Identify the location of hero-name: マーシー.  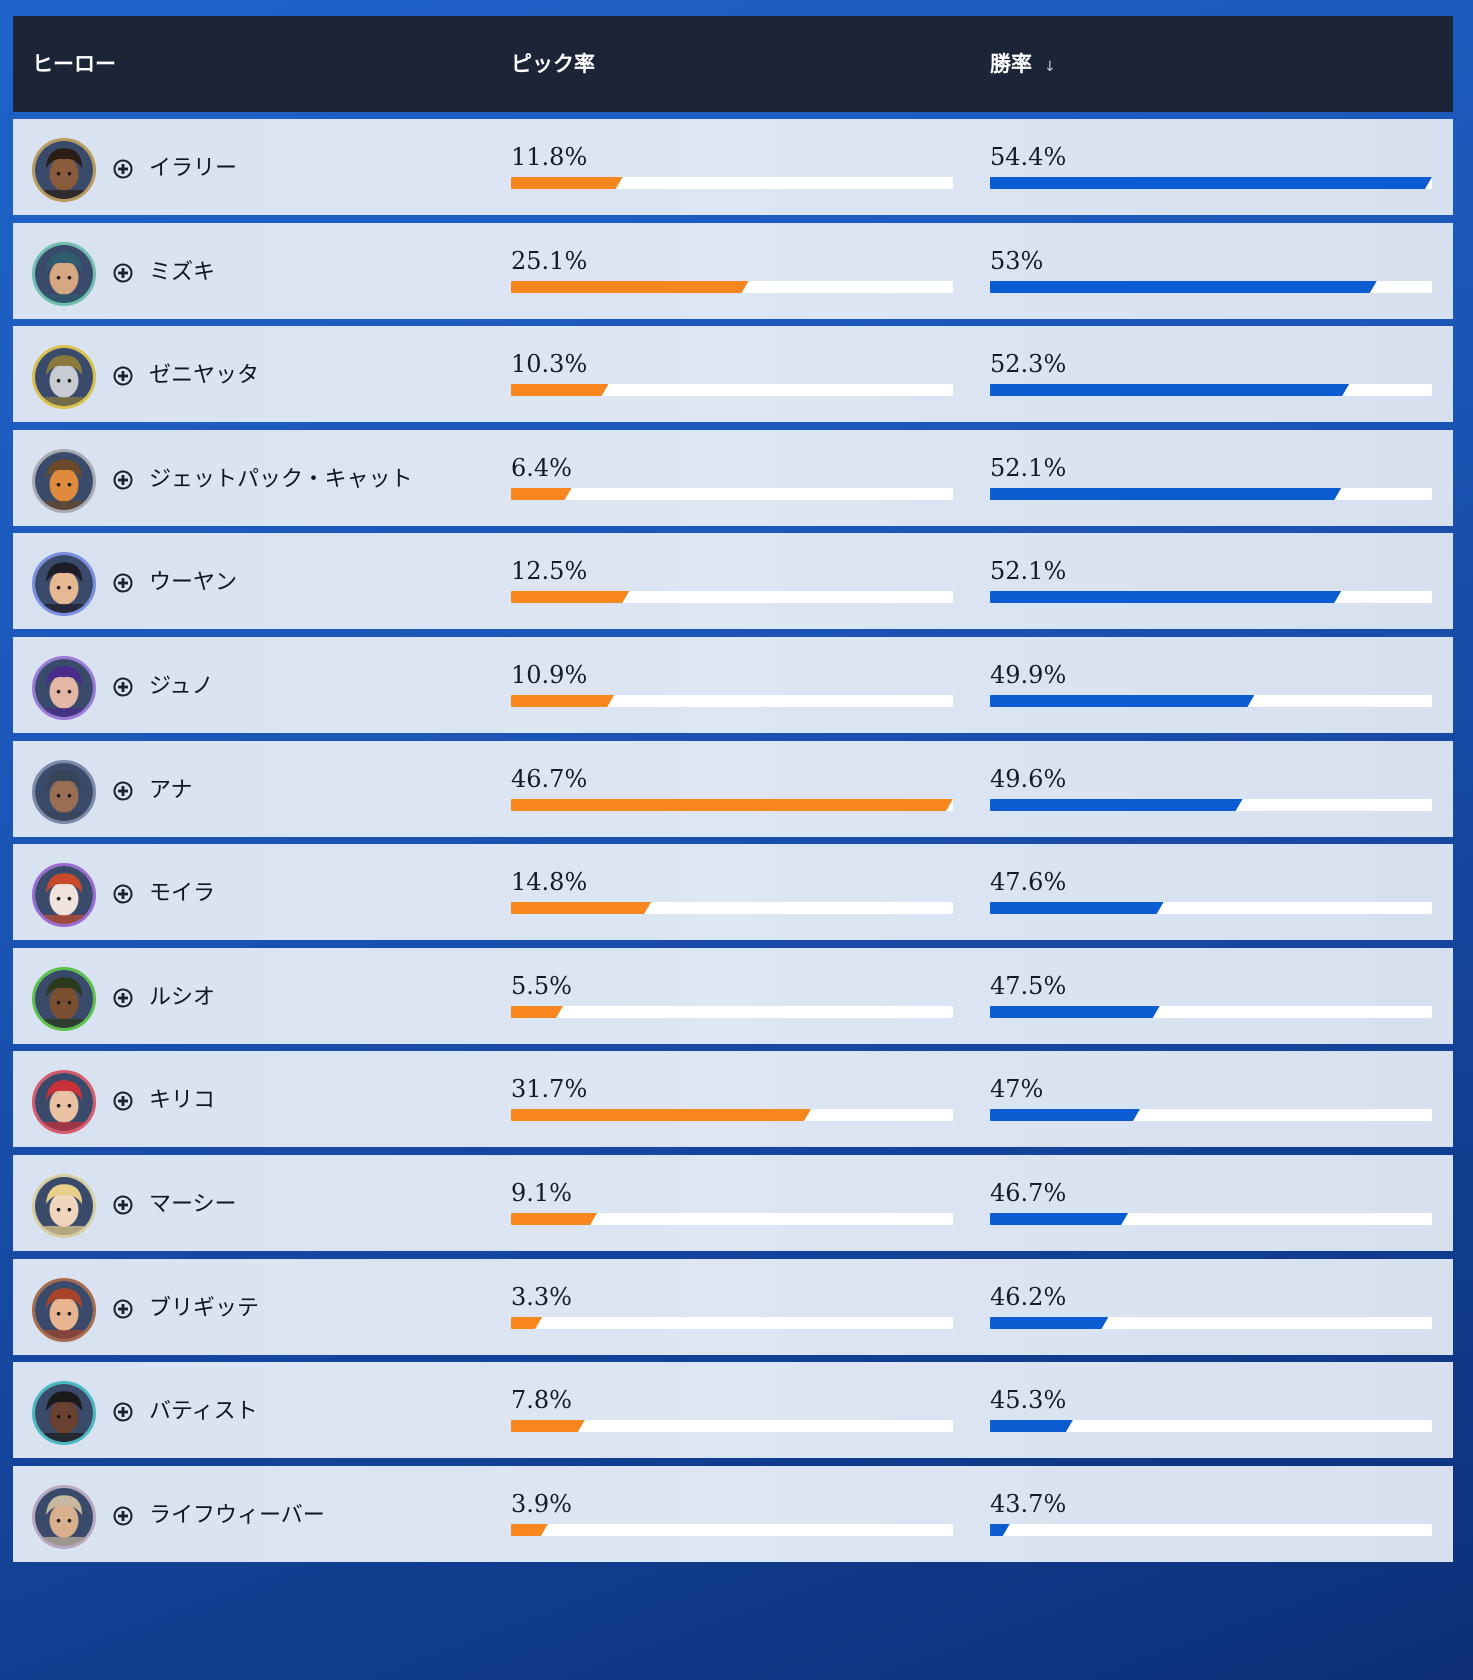
(193, 1204).